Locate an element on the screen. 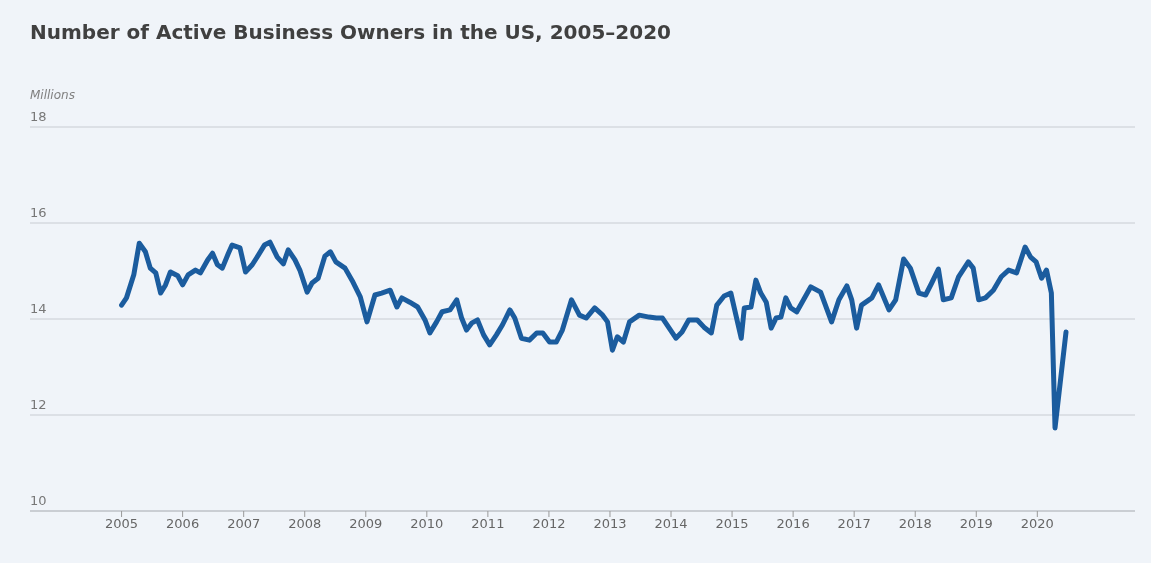 Image resolution: width=1151 pixels, height=563 pixels. x-tick-label: 2006 is located at coordinates (183, 524).